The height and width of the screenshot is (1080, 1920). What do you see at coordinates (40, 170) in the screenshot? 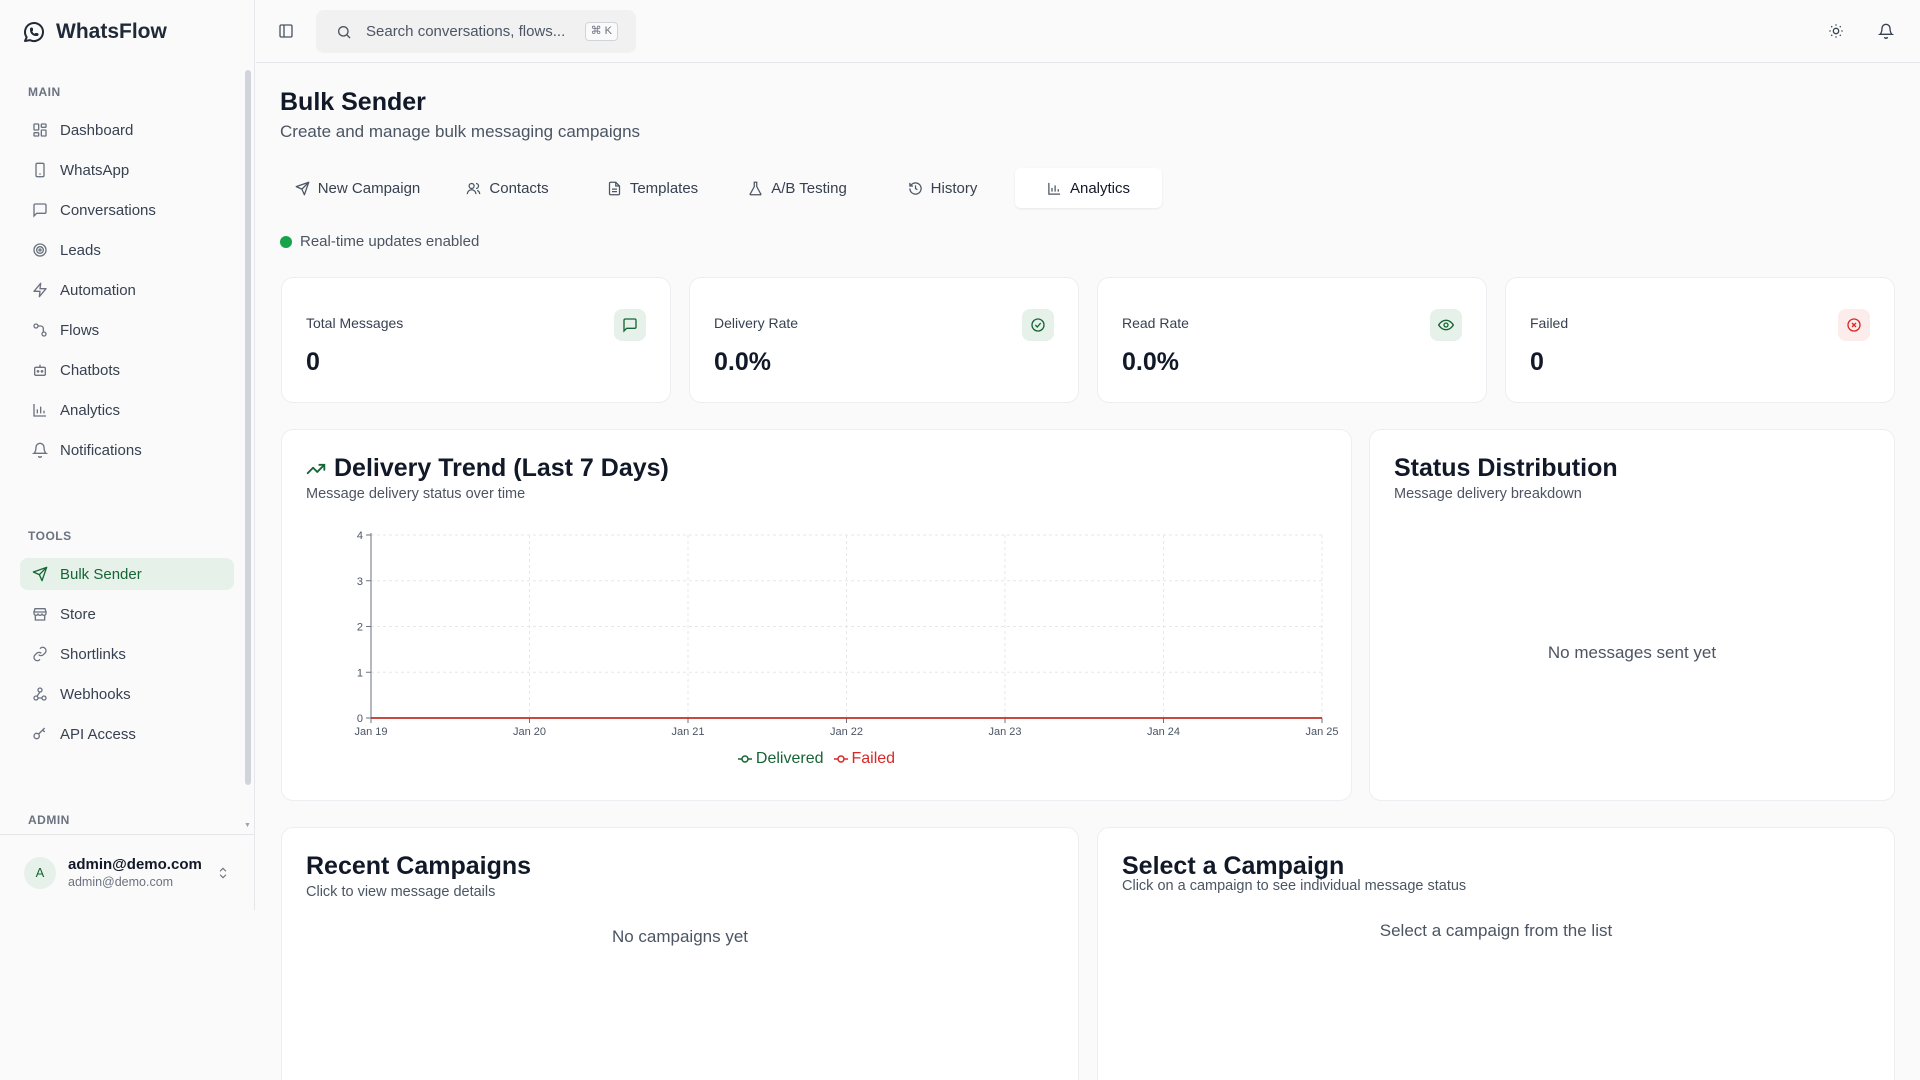
I see `phone-icon` at bounding box center [40, 170].